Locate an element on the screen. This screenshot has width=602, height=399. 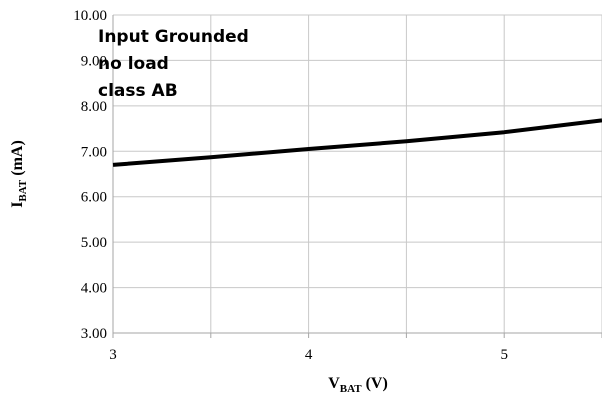
y-tick-label: 5.00 is located at coordinates (94, 243).